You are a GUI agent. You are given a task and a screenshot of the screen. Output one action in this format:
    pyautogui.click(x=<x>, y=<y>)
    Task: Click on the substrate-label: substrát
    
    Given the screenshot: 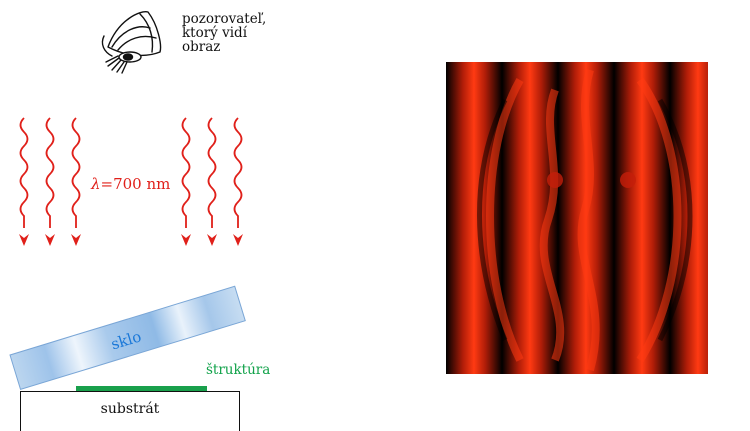 What is the action you would take?
    pyautogui.click(x=130, y=409)
    